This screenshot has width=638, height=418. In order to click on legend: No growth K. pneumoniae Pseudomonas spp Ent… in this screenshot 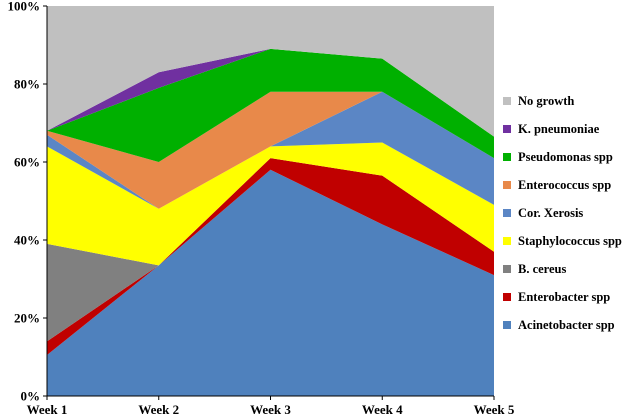, I will do `click(562, 213)`.